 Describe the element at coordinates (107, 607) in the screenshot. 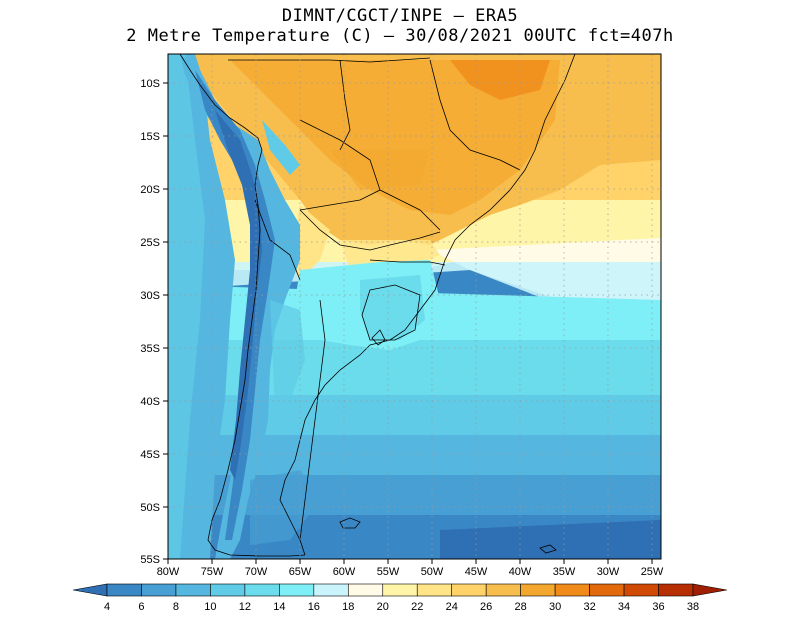

I see `colorbar-label: 4` at that location.